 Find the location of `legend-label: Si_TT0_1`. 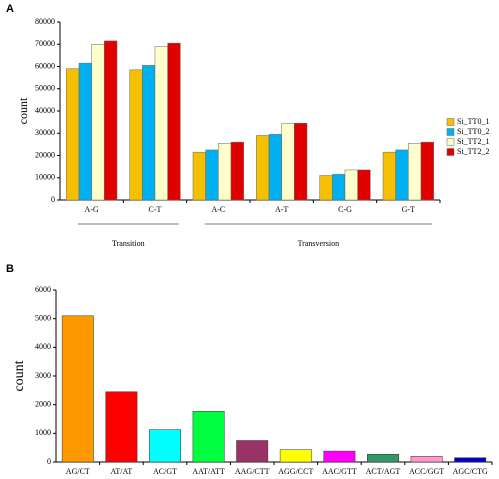

legend-label: Si_TT0_1 is located at coordinates (473, 121).